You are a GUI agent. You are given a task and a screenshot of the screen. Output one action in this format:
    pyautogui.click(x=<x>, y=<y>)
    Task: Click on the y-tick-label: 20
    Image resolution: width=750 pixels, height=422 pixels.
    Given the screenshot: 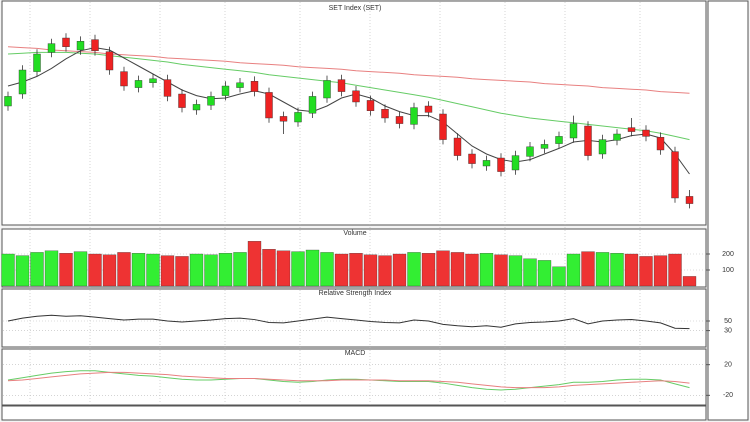 What is the action you would take?
    pyautogui.click(x=728, y=365)
    